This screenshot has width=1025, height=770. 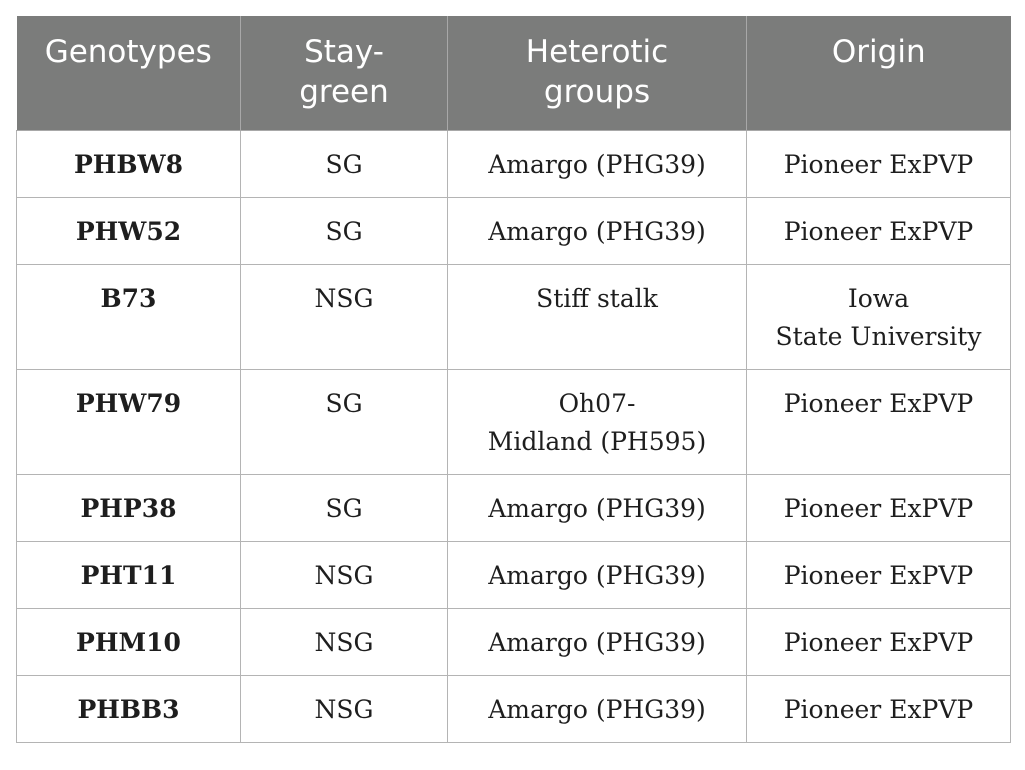 What do you see at coordinates (597, 52) in the screenshot?
I see `header-heterotic-line-1: Heterotic` at bounding box center [597, 52].